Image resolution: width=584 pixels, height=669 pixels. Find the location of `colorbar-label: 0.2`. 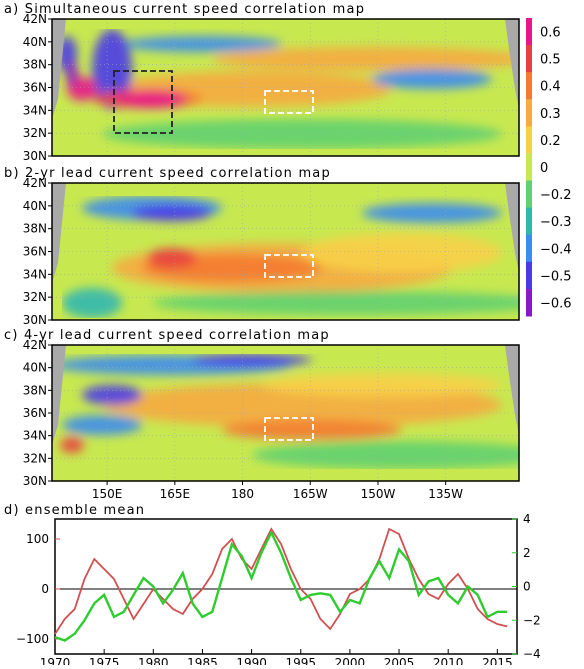

colorbar-label: 0.2 is located at coordinates (550, 141).